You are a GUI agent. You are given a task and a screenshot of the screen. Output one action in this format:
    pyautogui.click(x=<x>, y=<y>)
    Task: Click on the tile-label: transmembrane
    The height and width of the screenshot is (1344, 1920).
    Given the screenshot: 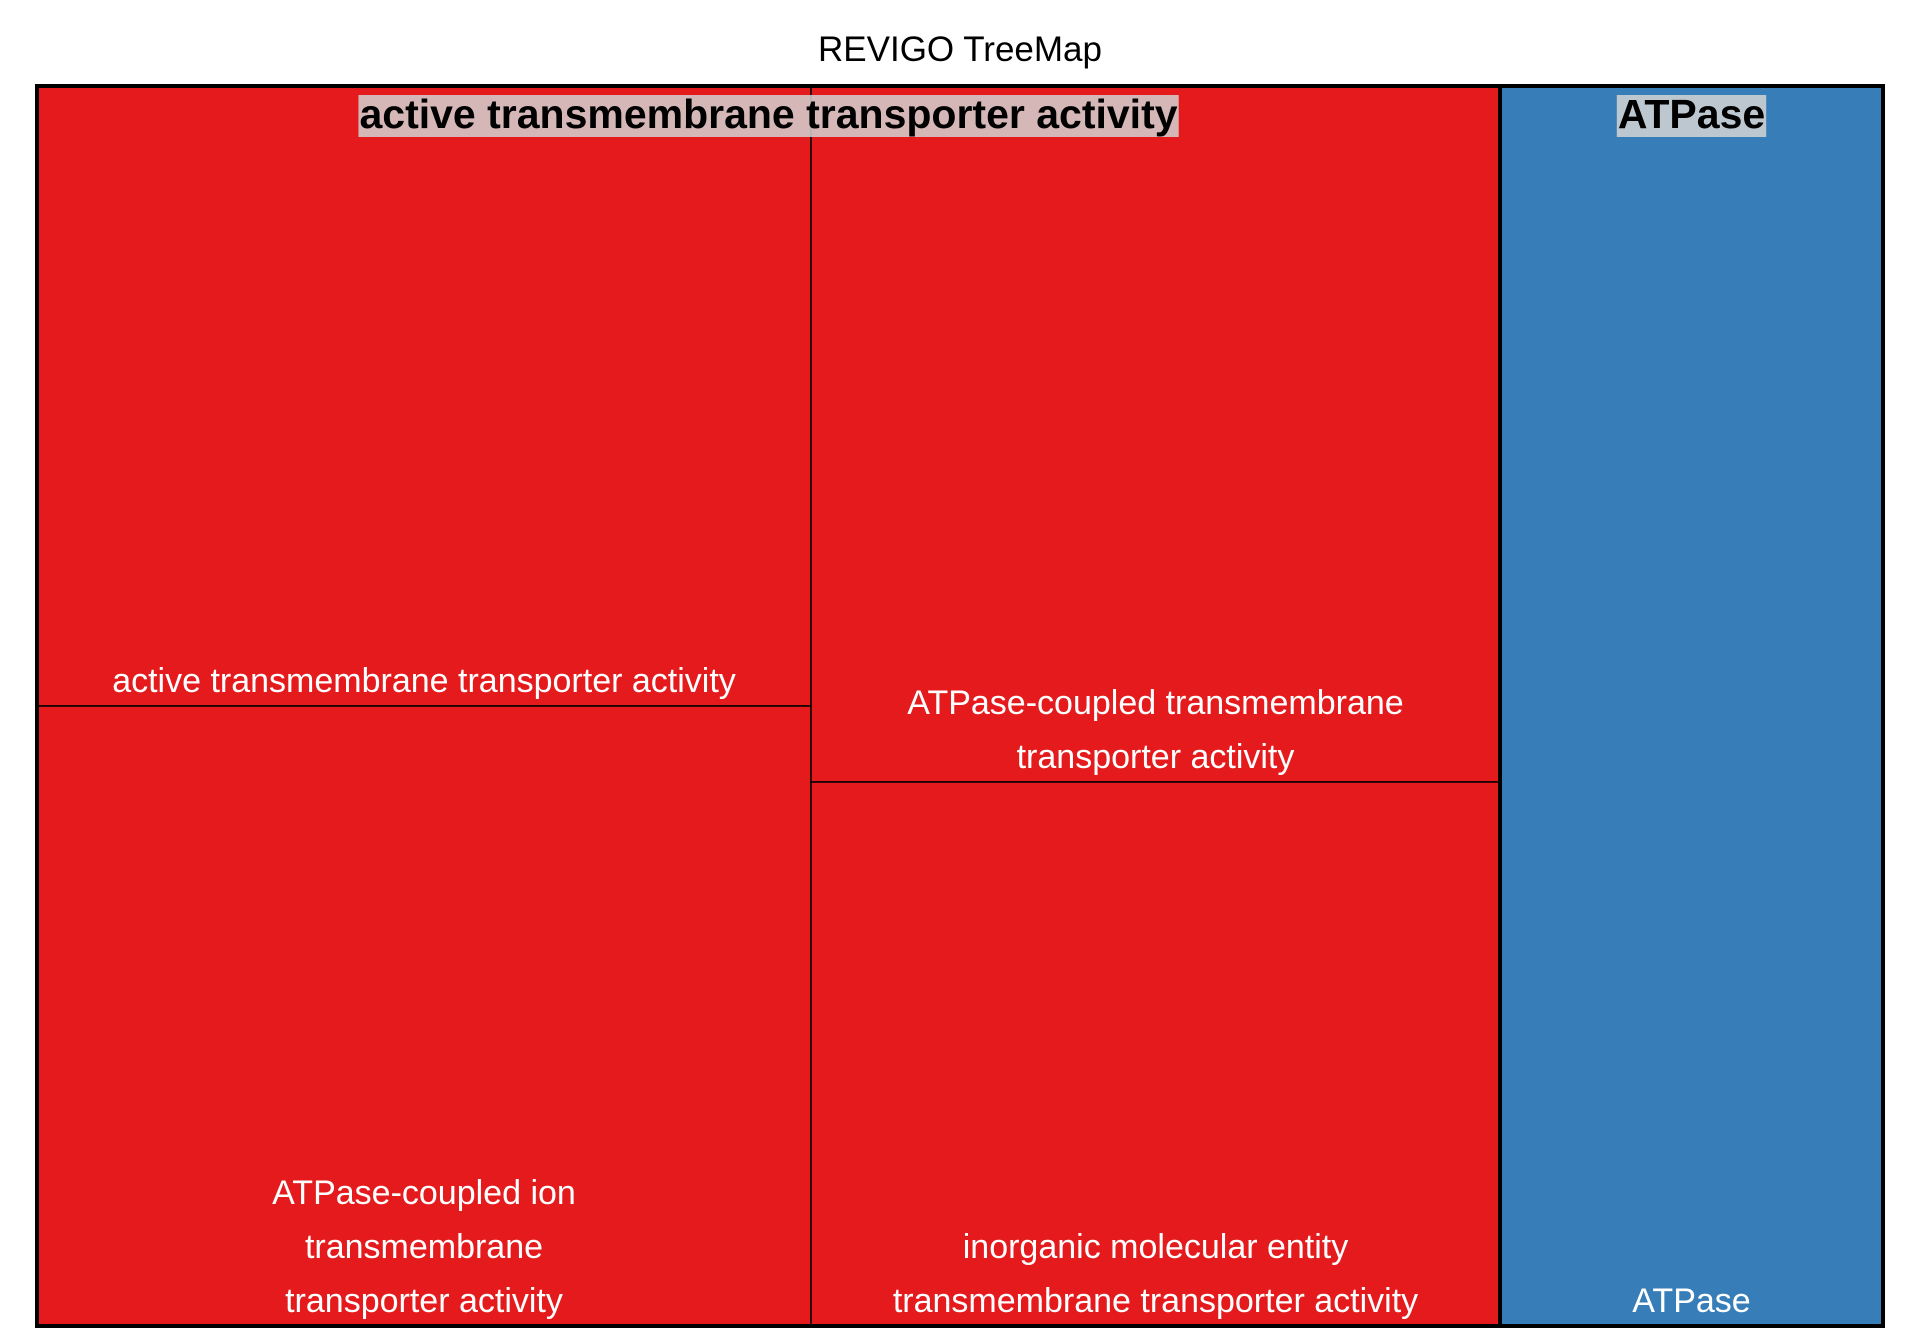 What is the action you would take?
    pyautogui.click(x=424, y=1247)
    